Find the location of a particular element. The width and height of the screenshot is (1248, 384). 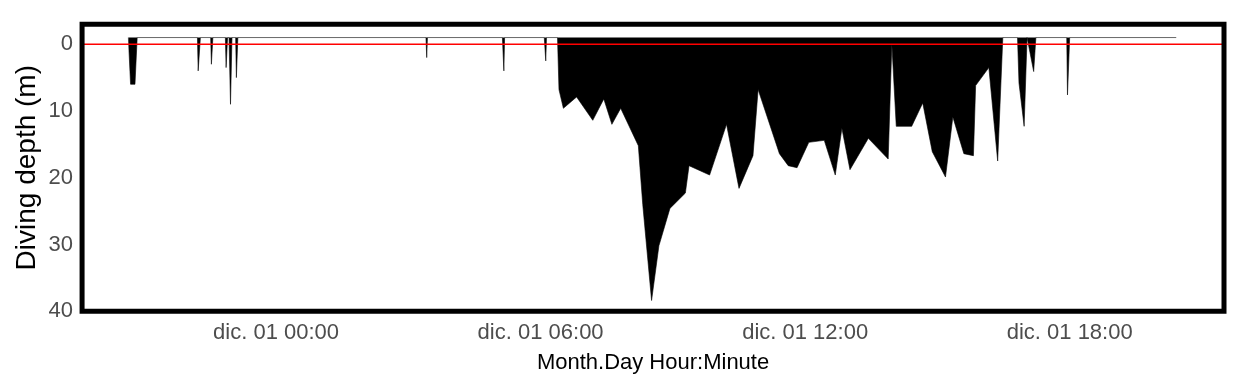

y-tick-label: 10 is located at coordinates (61, 110).